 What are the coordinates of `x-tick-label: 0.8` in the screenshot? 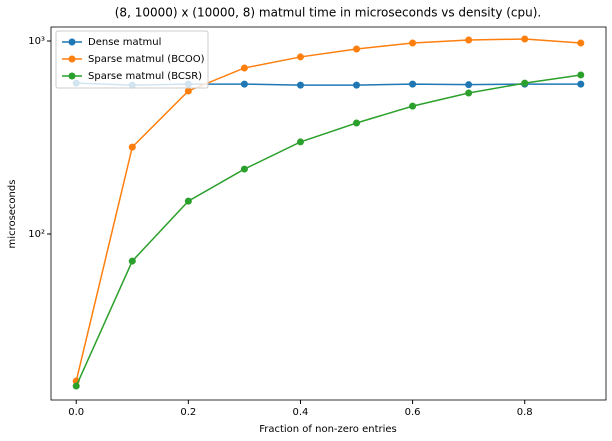 It's located at (525, 412).